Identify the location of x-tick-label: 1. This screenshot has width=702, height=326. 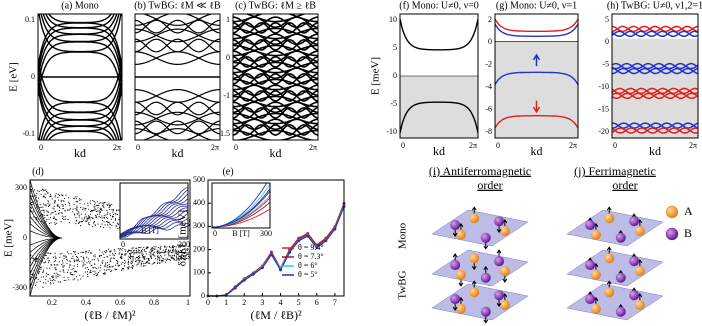
(188, 302).